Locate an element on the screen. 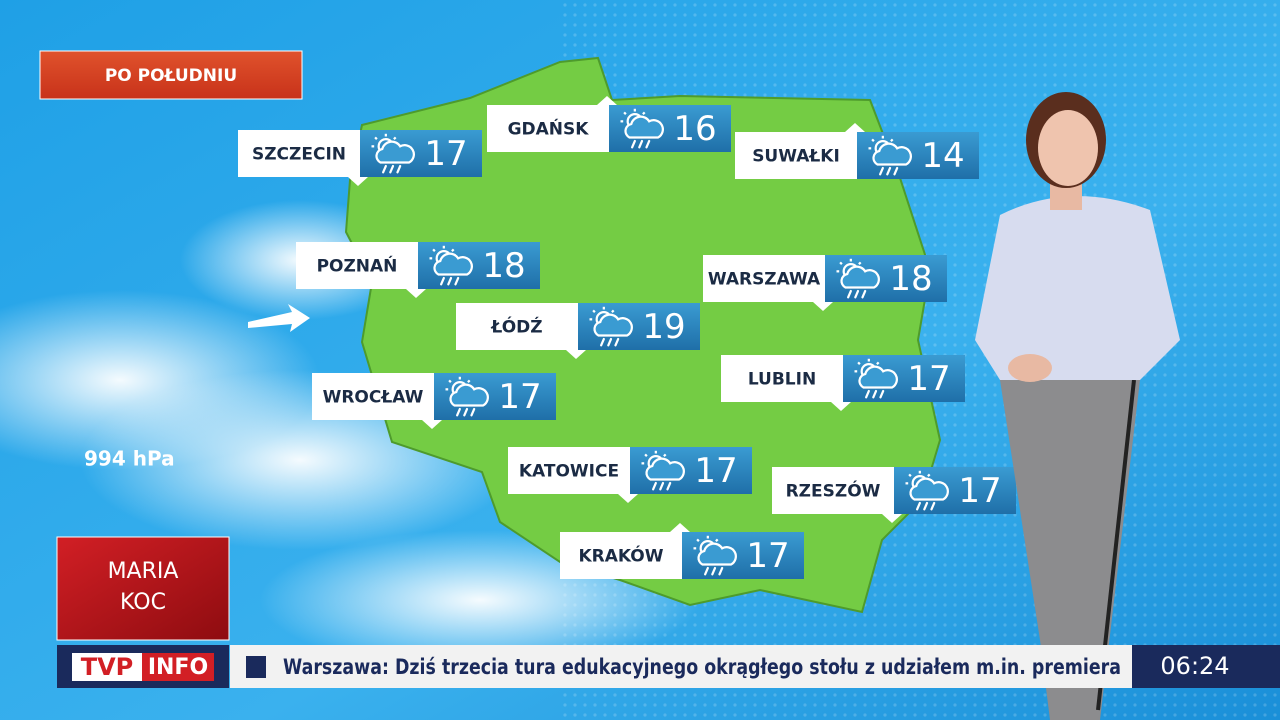 The image size is (1280, 720). presenter is located at coordinates (1077, 406).